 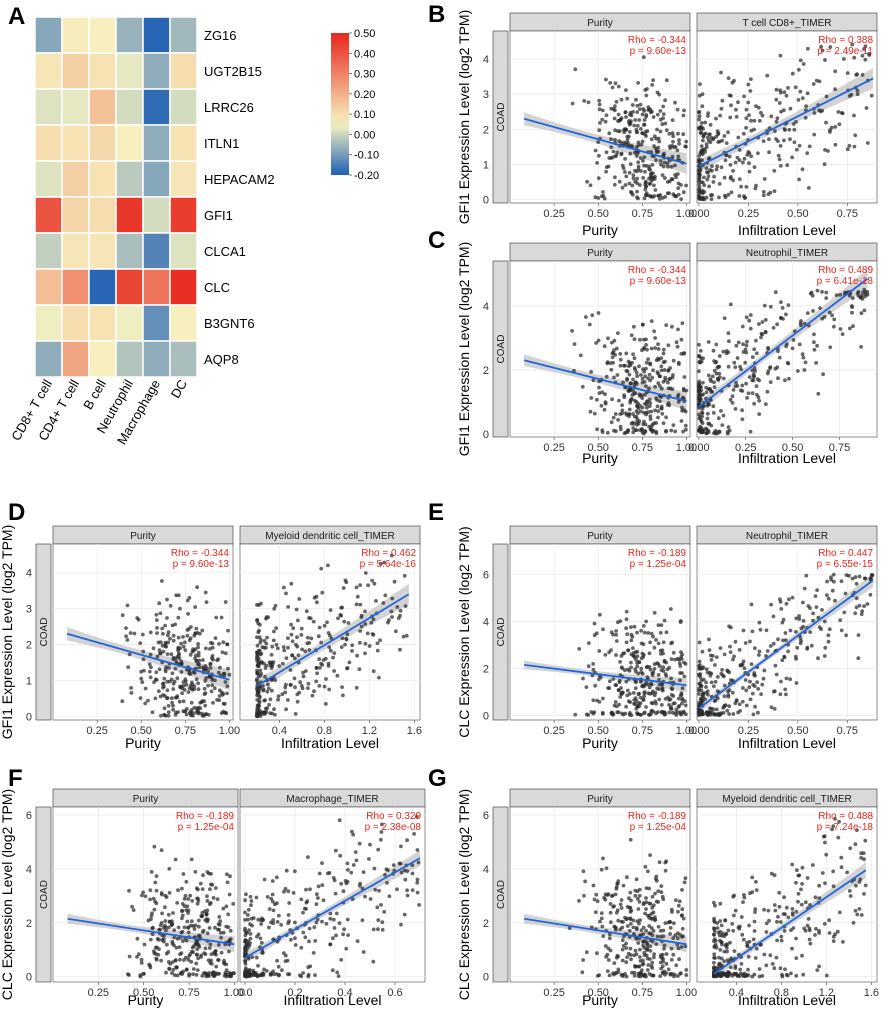 What do you see at coordinates (146, 1000) in the screenshot?
I see `x-axis-title: Purity` at bounding box center [146, 1000].